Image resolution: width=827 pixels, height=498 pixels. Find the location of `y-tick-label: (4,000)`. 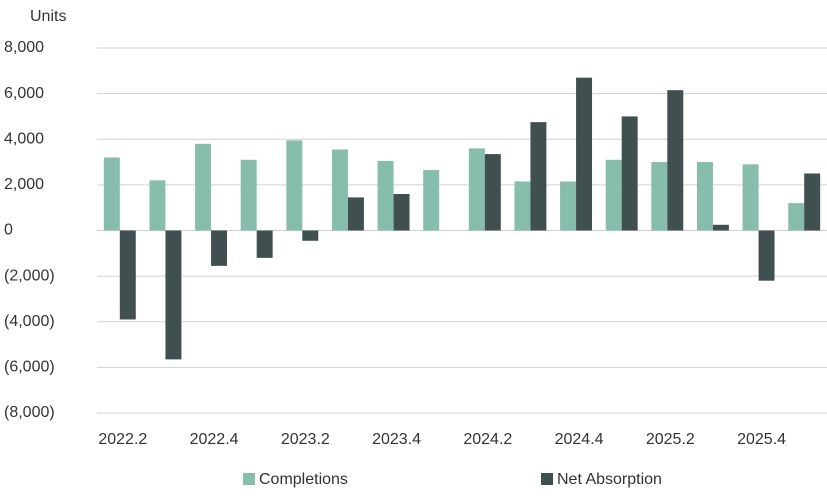

y-tick-label: (4,000) is located at coordinates (29, 321).